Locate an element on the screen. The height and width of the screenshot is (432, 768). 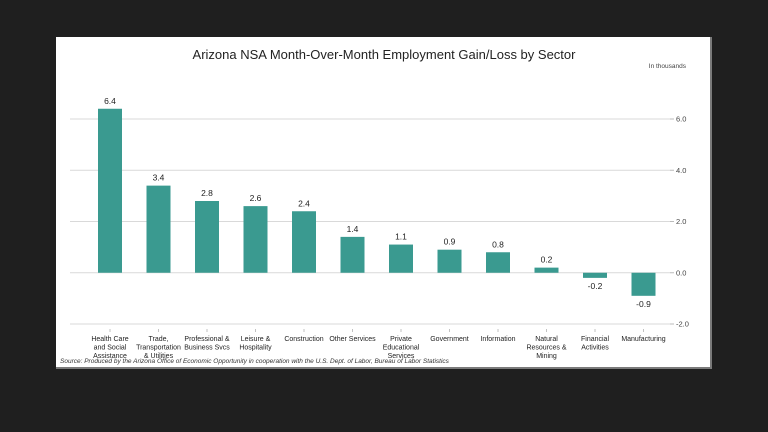
category-label: Mining is located at coordinates (546, 356).